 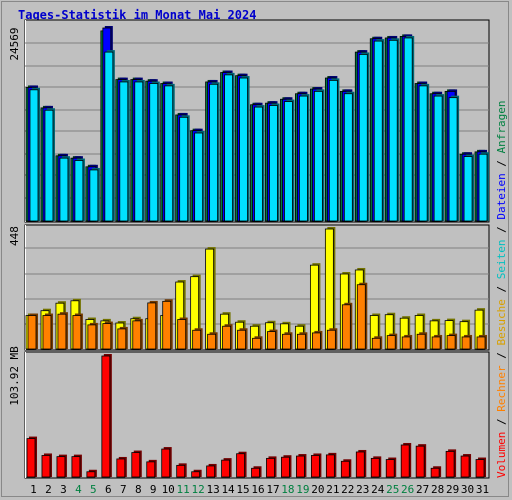 I want to click on x-tick-label-16: 16, so click(x=257, y=489).